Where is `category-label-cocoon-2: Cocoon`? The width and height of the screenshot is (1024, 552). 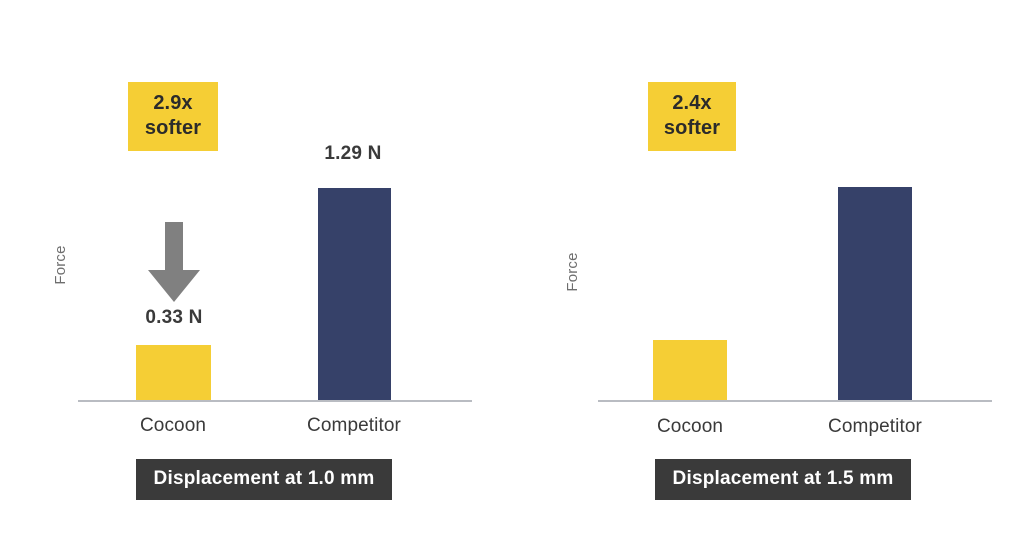
category-label-cocoon-2: Cocoon is located at coordinates (690, 426).